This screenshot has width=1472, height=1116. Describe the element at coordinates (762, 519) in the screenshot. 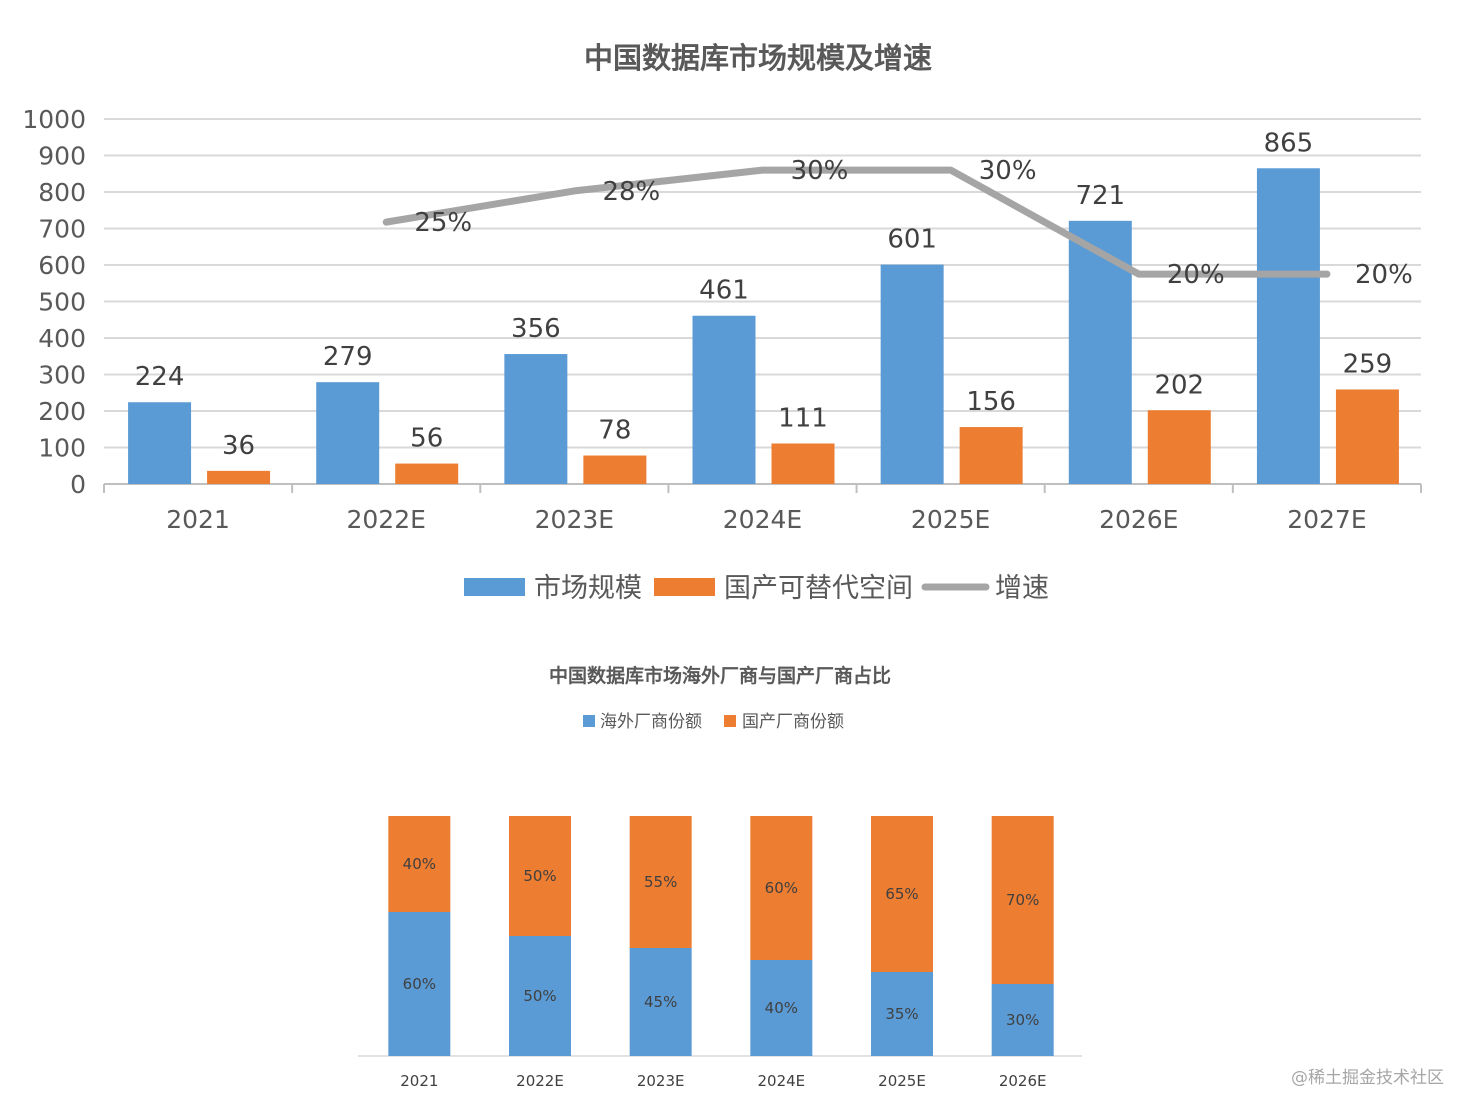

I see `x-tick-label: 2024E` at that location.